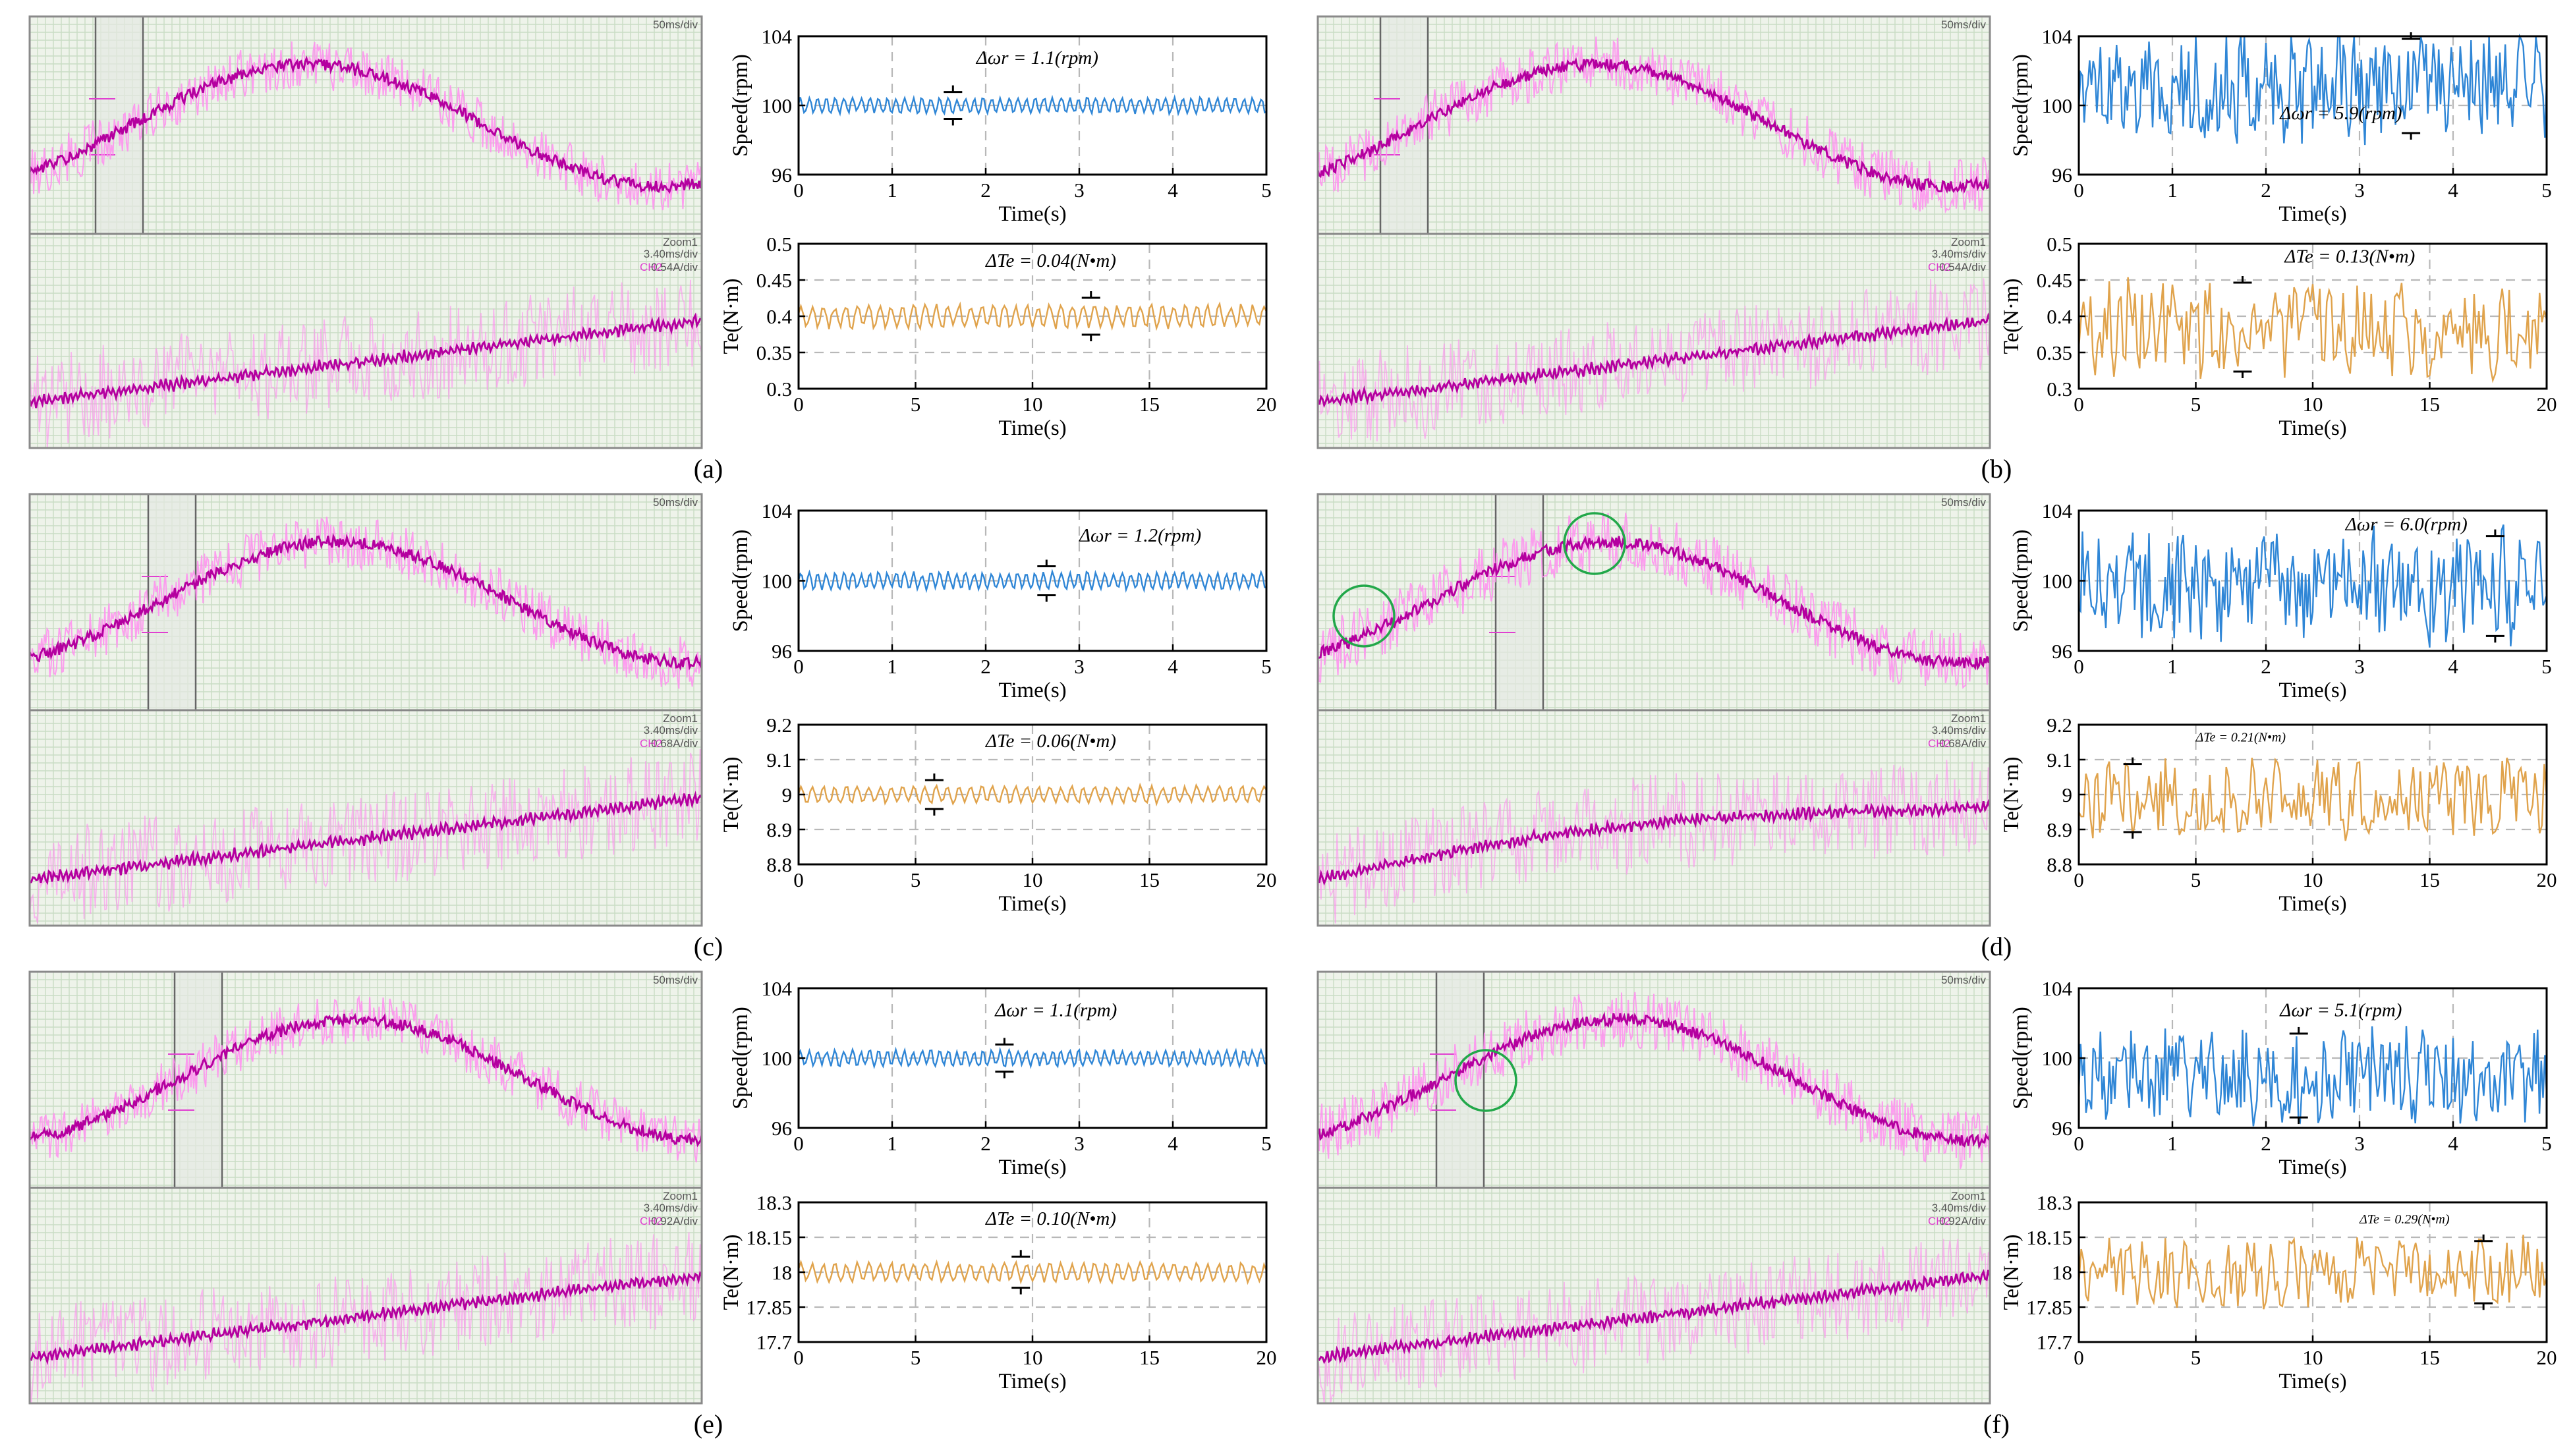  I want to click on y-tick-label: 0.35, so click(2054, 352).